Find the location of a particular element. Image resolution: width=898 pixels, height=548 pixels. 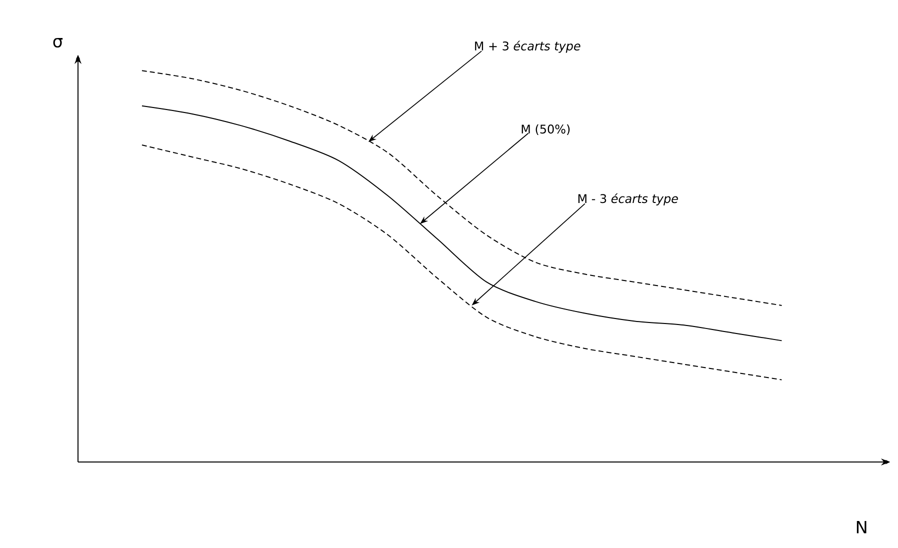

text: M + 3 écarts type is located at coordinates (527, 46).